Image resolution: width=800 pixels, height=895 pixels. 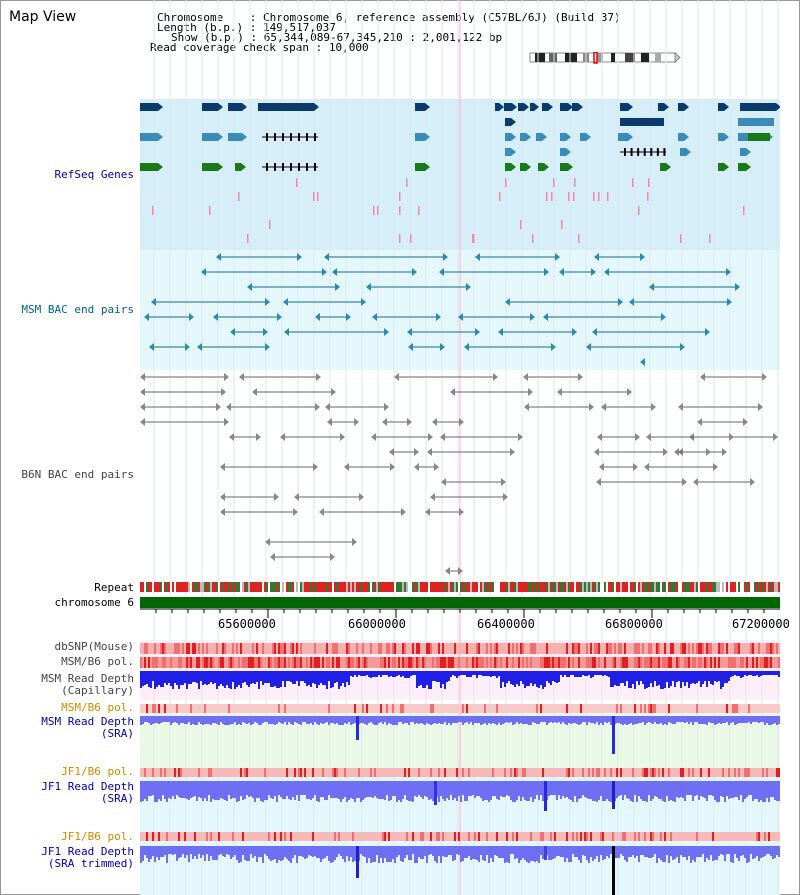 What do you see at coordinates (77, 309) in the screenshot?
I see `track-label-msm-bac: MSM BAC end pairs` at bounding box center [77, 309].